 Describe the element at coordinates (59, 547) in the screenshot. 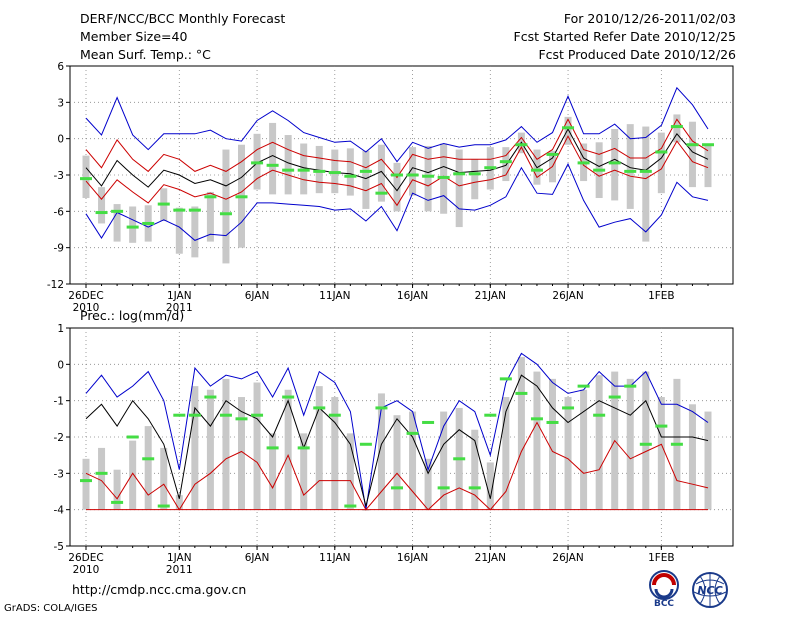

I see `y-tick-label: -5` at that location.